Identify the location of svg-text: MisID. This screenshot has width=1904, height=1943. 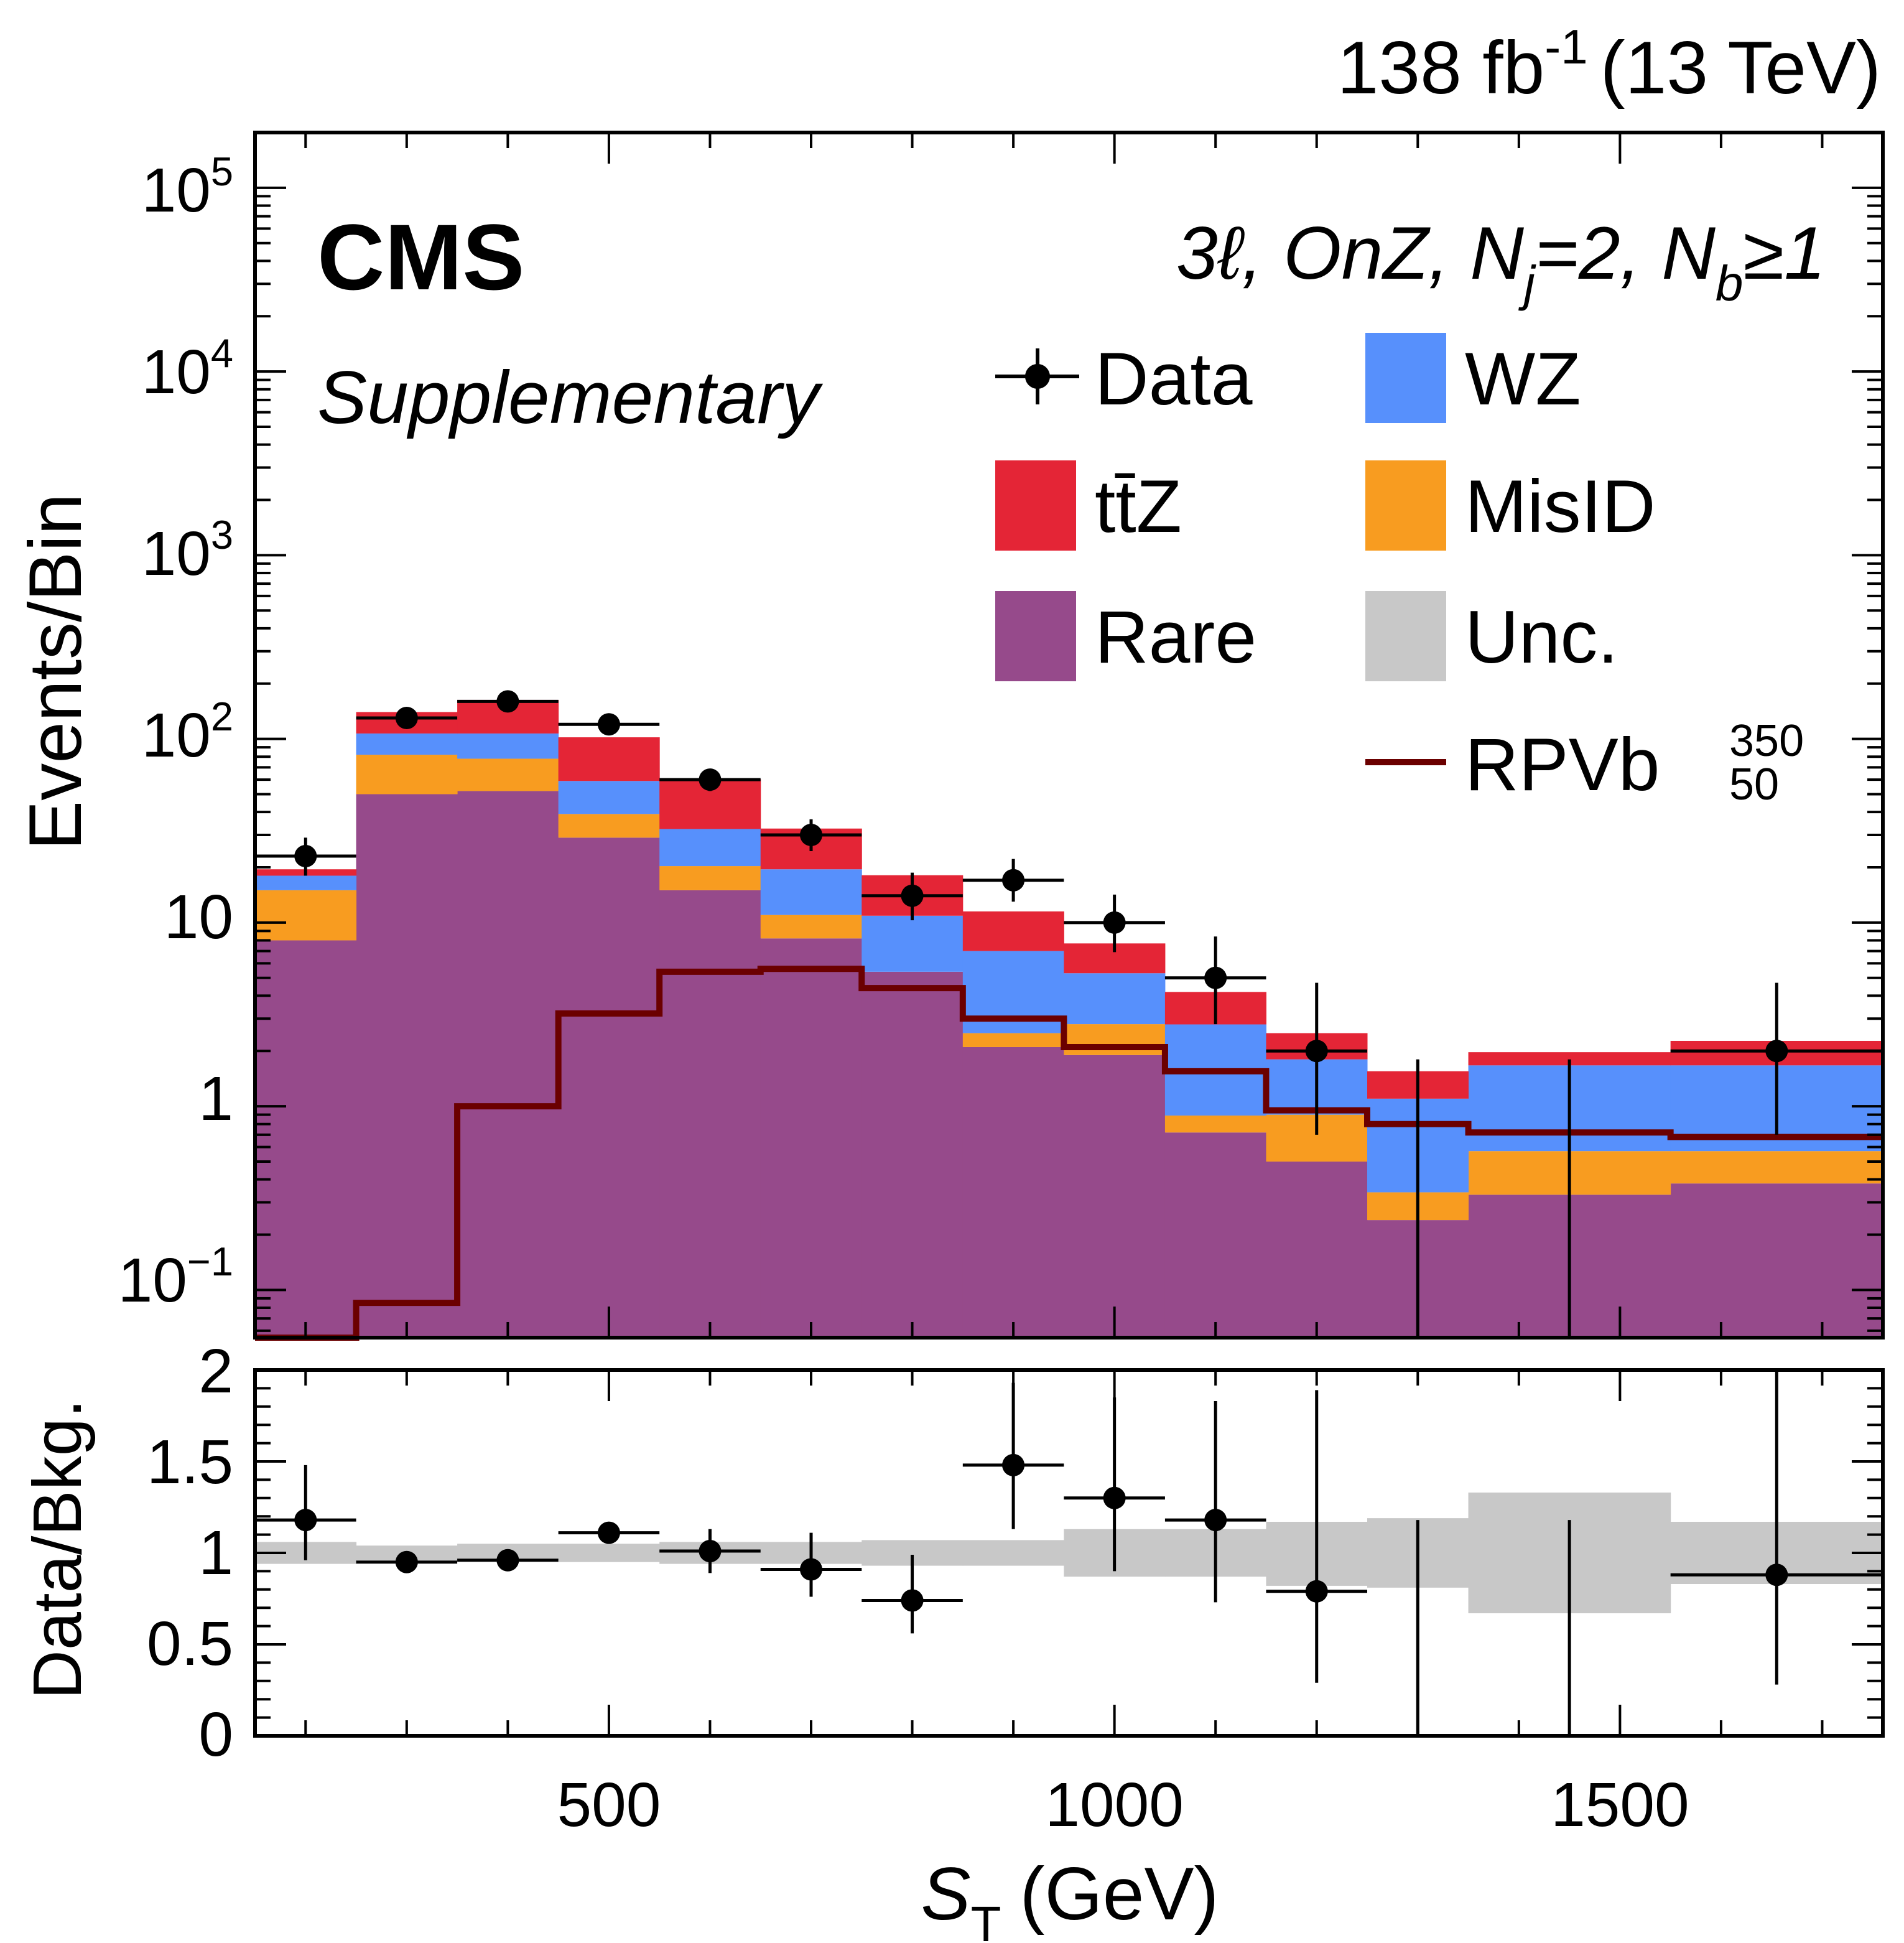
(1560, 506).